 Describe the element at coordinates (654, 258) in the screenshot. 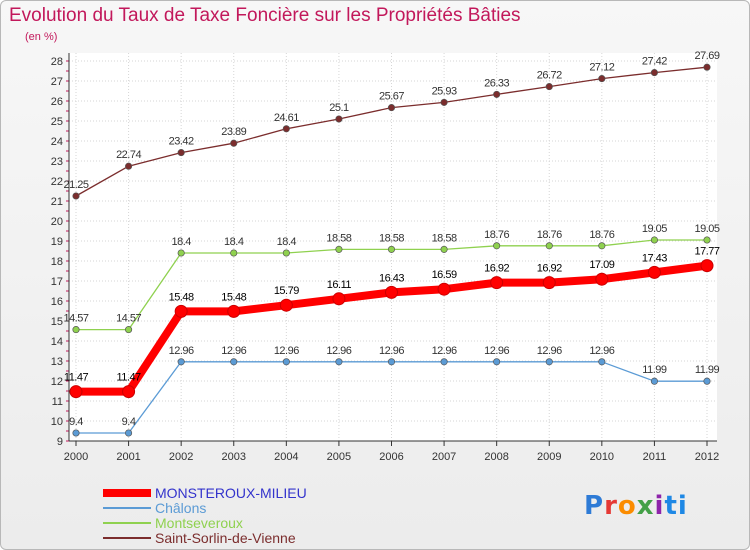

I see `data-label: 17.43` at that location.